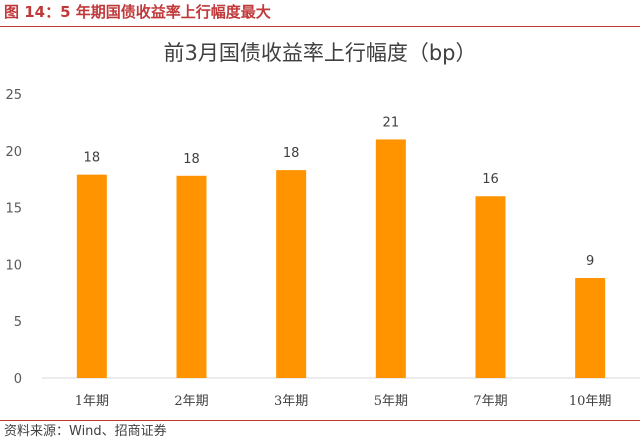 This screenshot has width=640, height=444. What do you see at coordinates (490, 401) in the screenshot?
I see `x-tick-label: 7年期` at bounding box center [490, 401].